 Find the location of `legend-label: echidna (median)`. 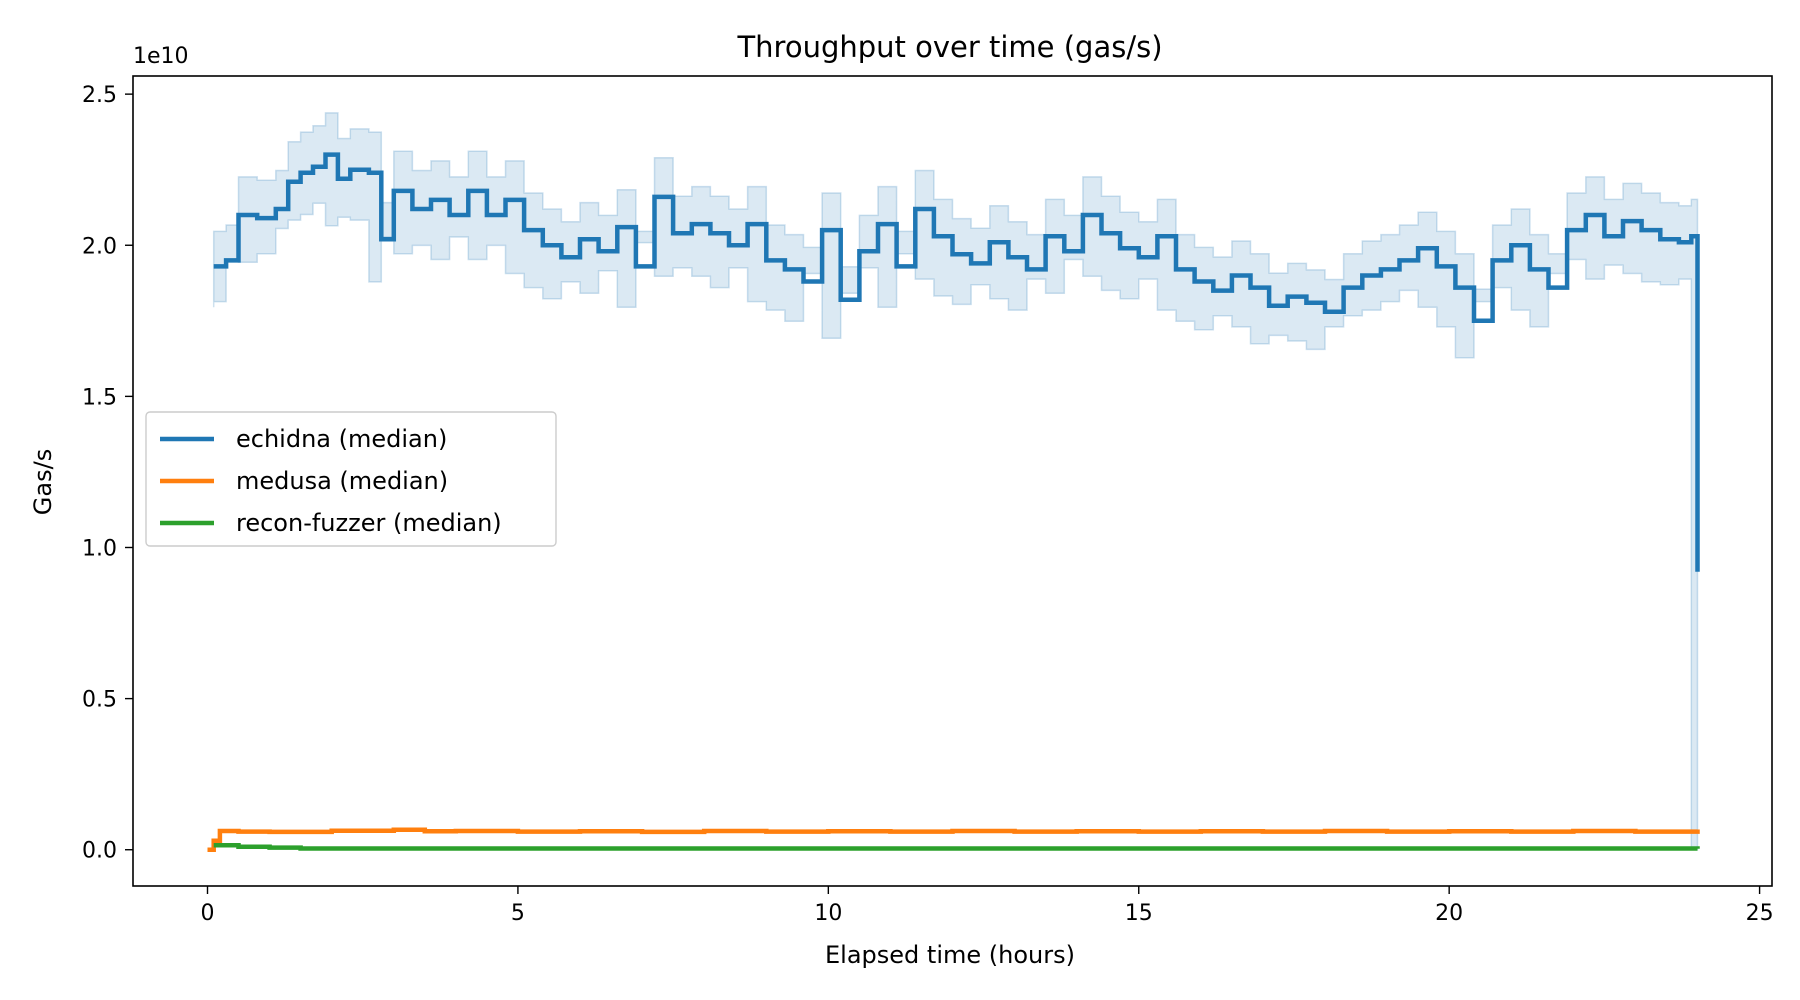

legend-label: echidna (median) is located at coordinates (341, 439).